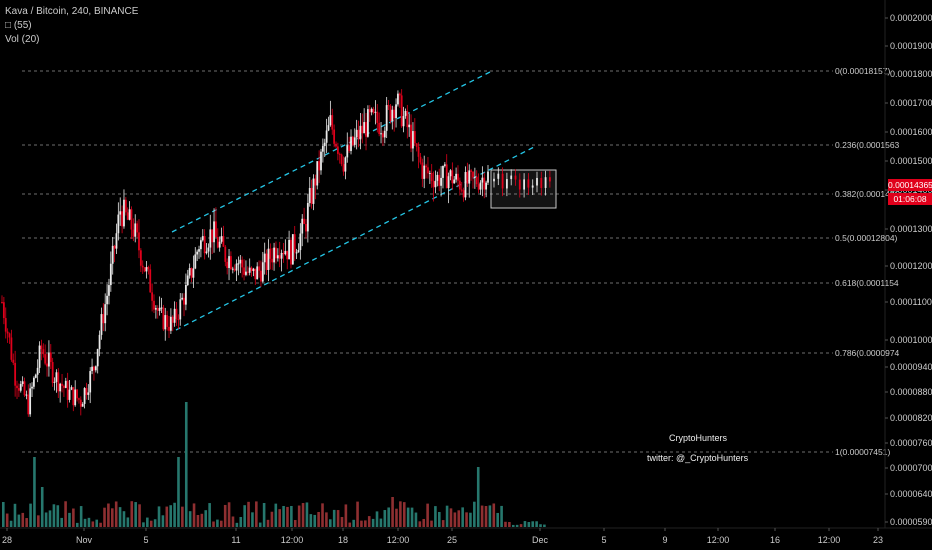 The width and height of the screenshot is (932, 550). I want to click on channel-upper-line, so click(331, 152).